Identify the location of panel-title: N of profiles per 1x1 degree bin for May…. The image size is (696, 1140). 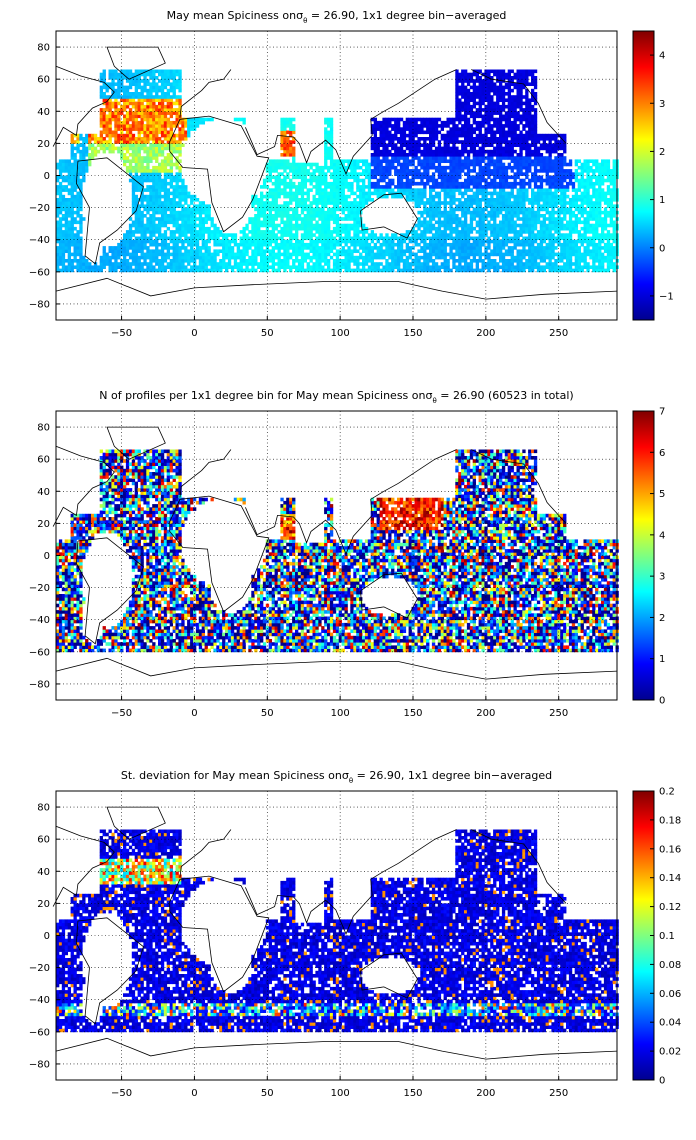
(336, 397).